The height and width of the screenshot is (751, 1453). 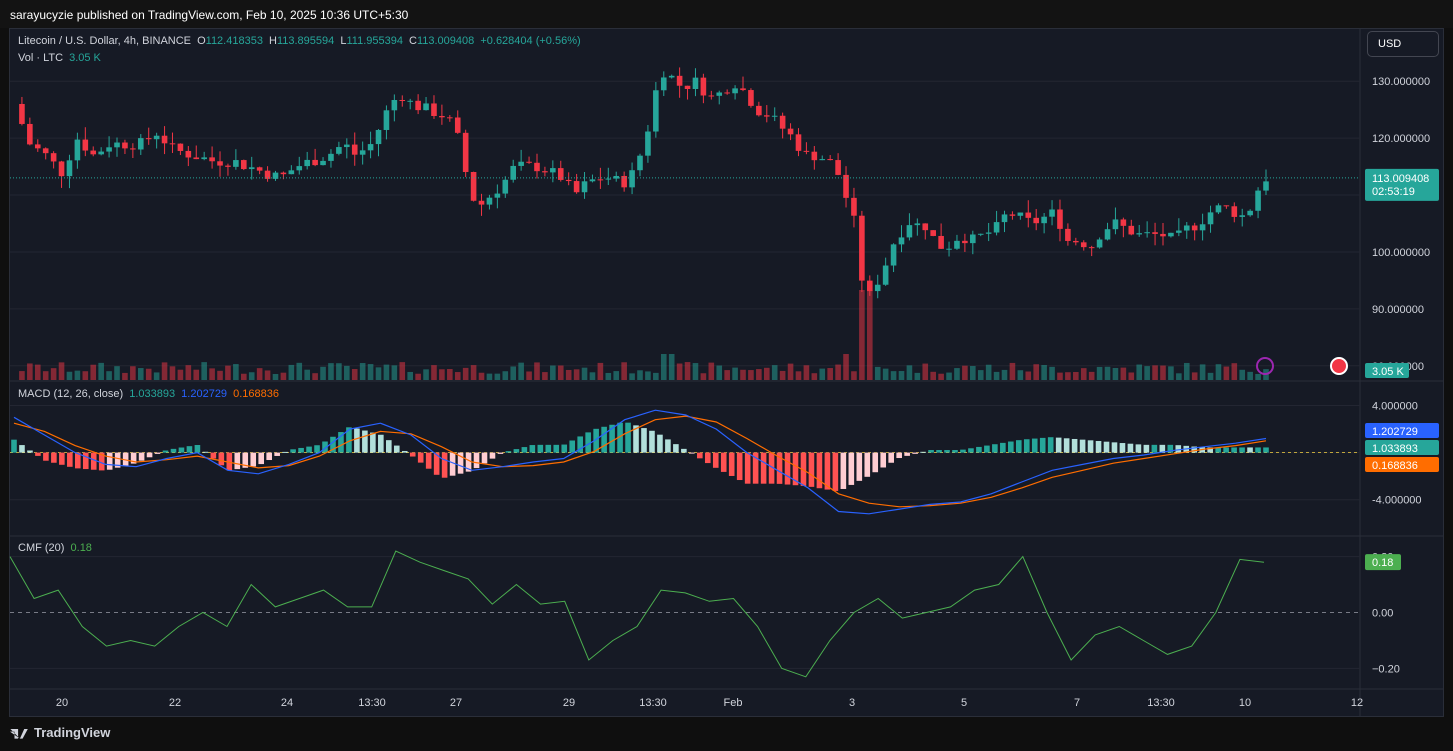 What do you see at coordinates (105, 41) in the screenshot?
I see `symbol-title: Litecoin / U.S. Dollar, 4h, BINANCE` at bounding box center [105, 41].